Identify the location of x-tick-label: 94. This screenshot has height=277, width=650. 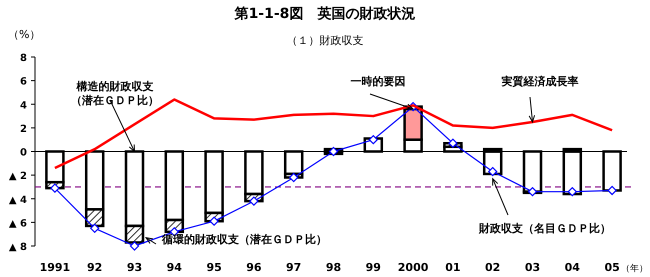
(174, 267).